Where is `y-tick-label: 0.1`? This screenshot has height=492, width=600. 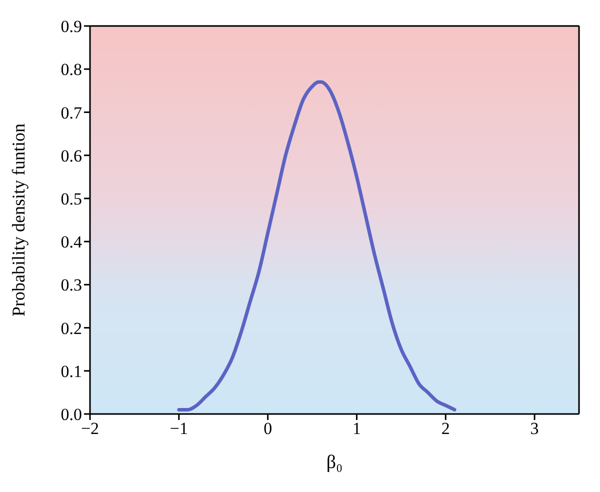
y-tick-label: 0.1 is located at coordinates (71, 371).